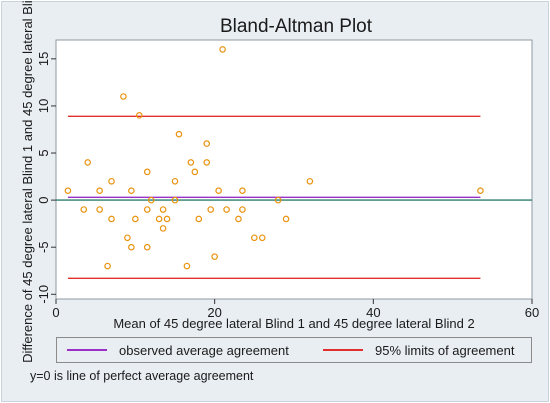 The image size is (550, 403). What do you see at coordinates (296, 26) in the screenshot?
I see `chart-title: Bland-Altman Plot` at bounding box center [296, 26].